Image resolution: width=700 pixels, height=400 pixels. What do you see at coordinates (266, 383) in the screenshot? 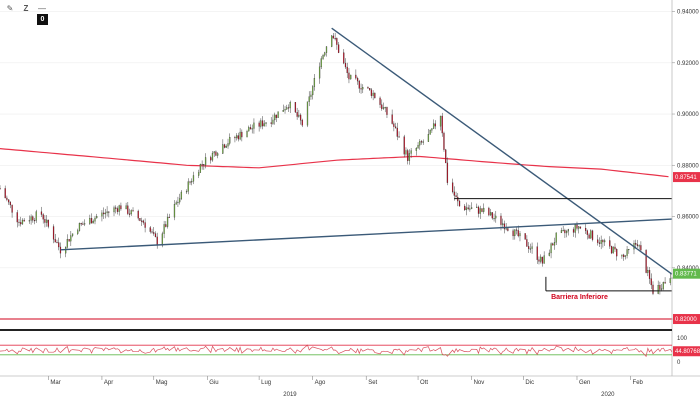
I see `month-label: Lug` at bounding box center [266, 383].